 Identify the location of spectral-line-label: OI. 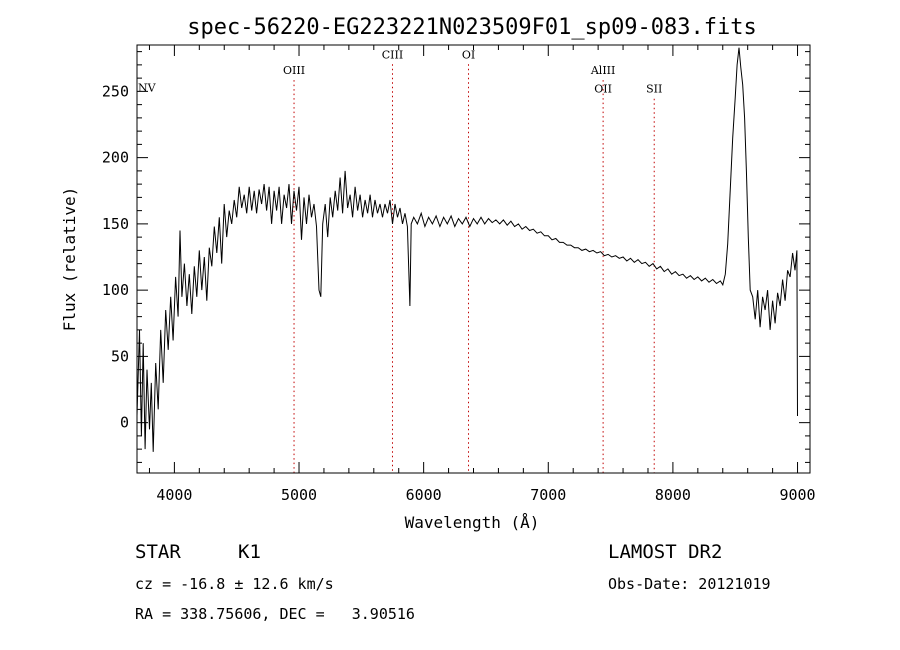
(468, 54).